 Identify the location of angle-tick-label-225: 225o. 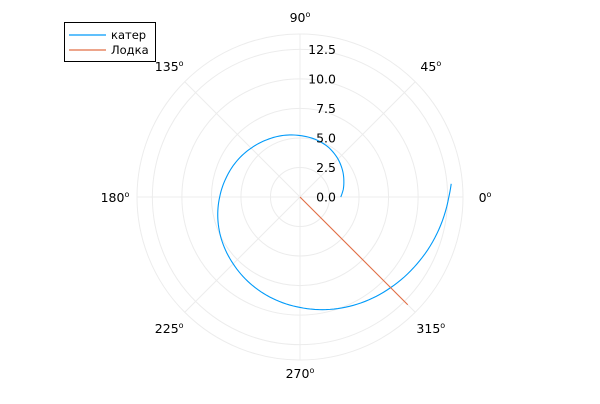
(169, 328).